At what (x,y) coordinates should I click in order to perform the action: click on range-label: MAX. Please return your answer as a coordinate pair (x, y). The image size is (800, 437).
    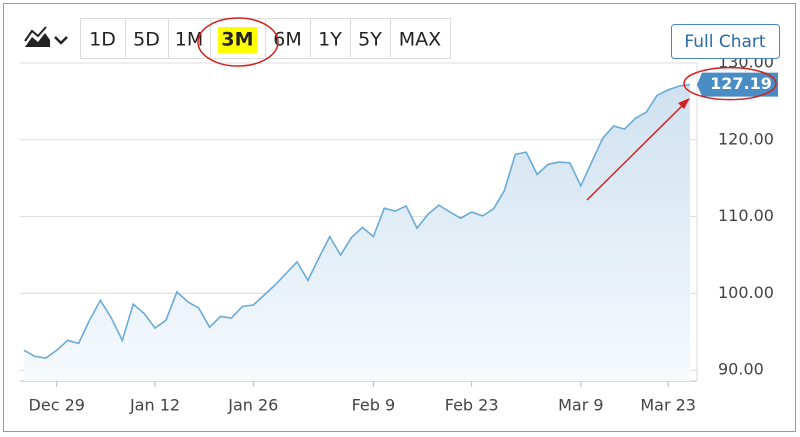
    Looking at the image, I should click on (420, 40).